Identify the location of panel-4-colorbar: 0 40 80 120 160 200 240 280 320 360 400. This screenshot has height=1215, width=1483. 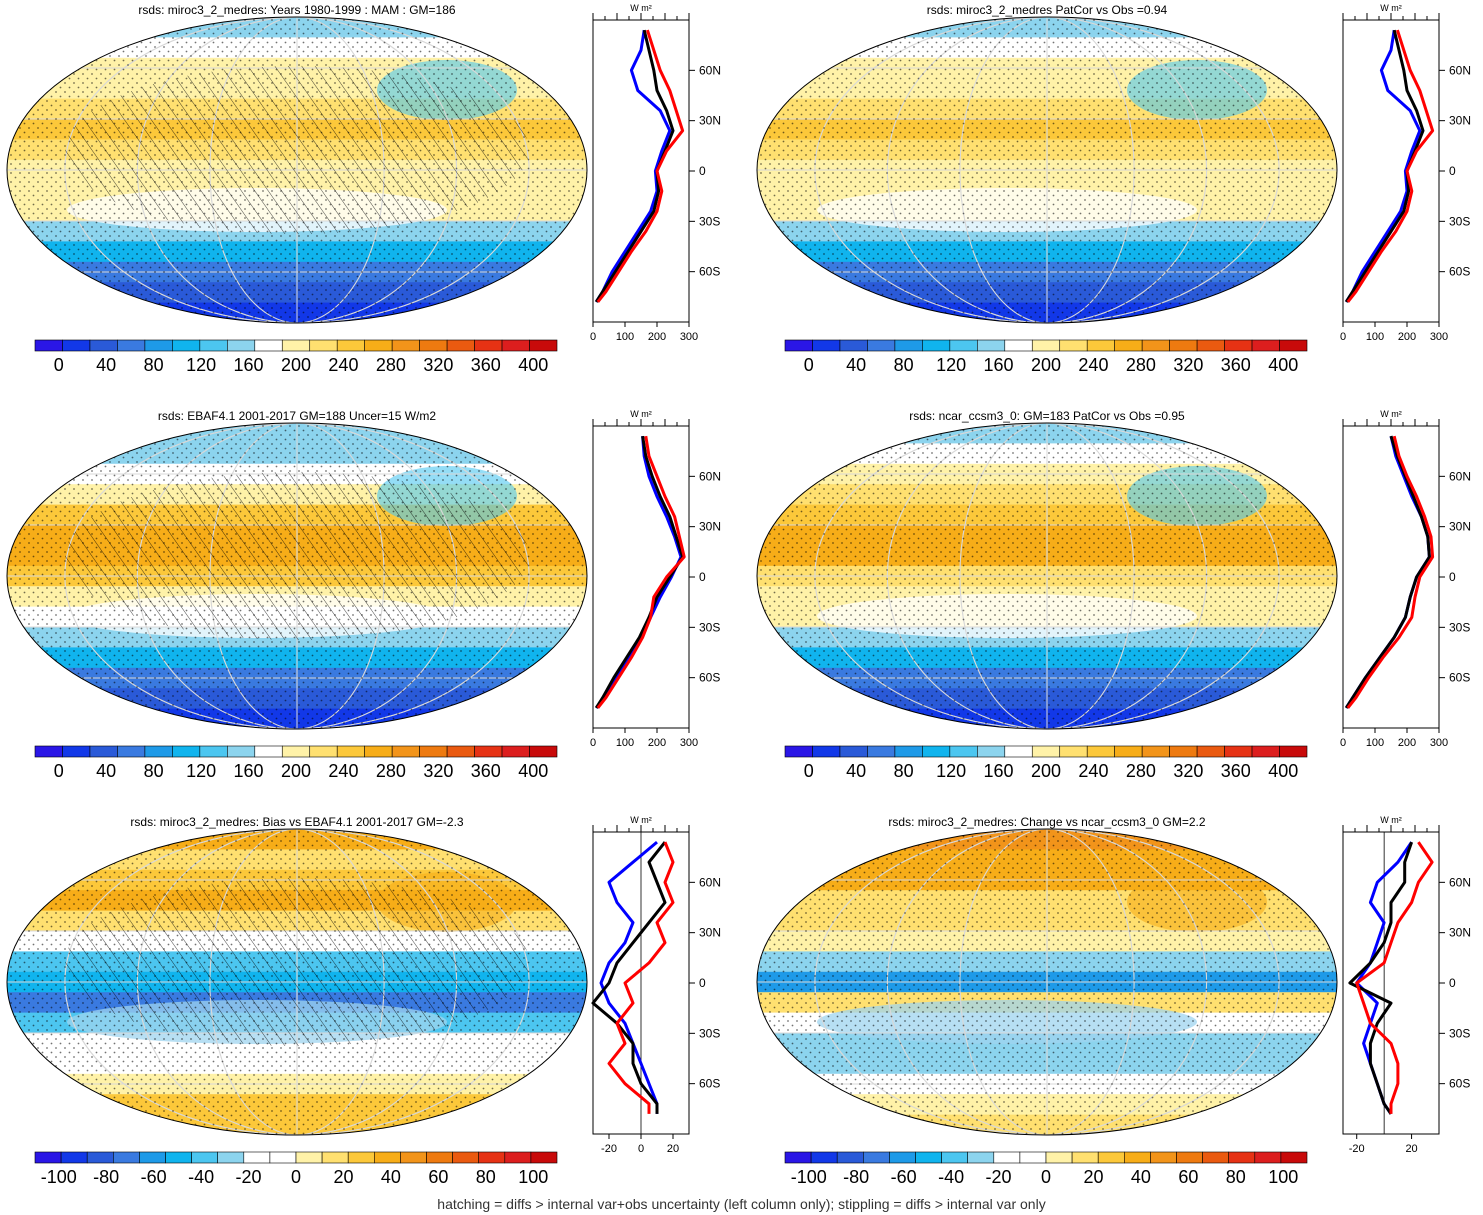
(1046, 763).